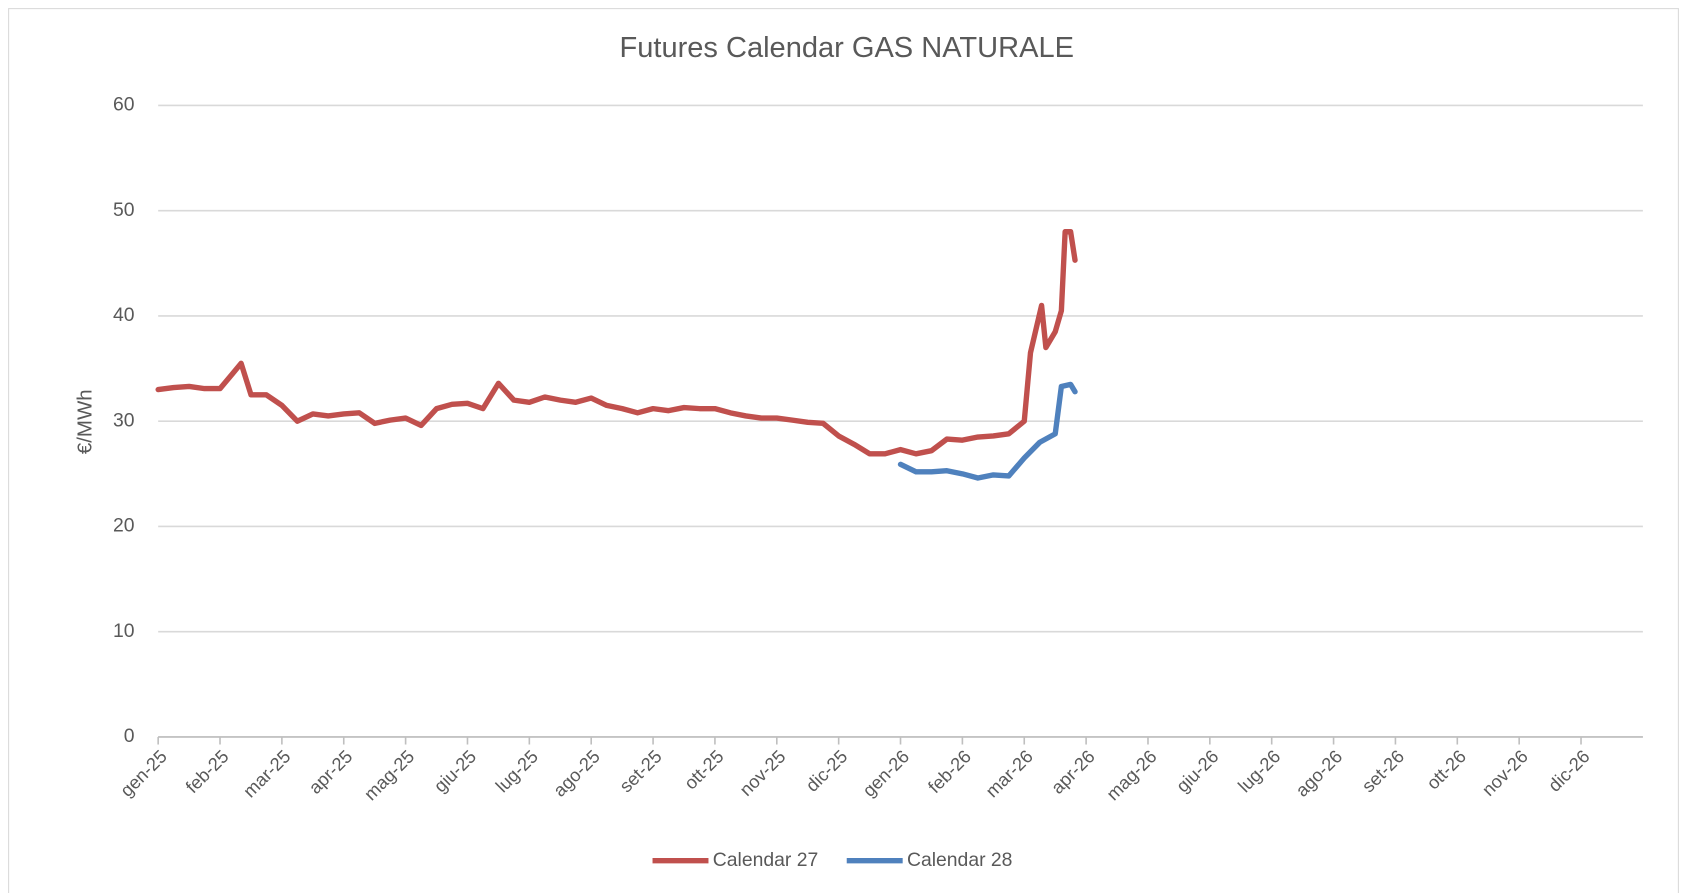 This screenshot has height=893, width=1687. I want to click on chart-title: Futures Calendar GAS NATURALE, so click(847, 48).